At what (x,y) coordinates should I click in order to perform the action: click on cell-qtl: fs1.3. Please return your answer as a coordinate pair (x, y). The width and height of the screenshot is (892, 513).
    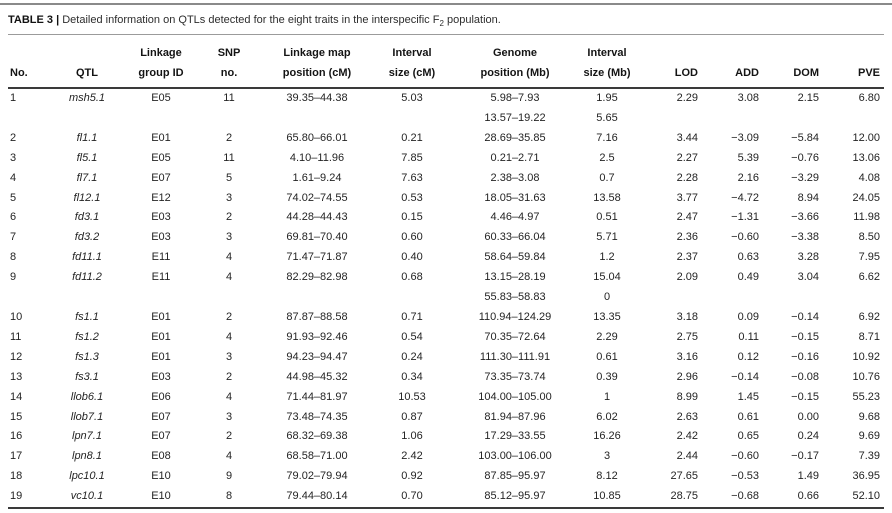
    Looking at the image, I should click on (87, 356).